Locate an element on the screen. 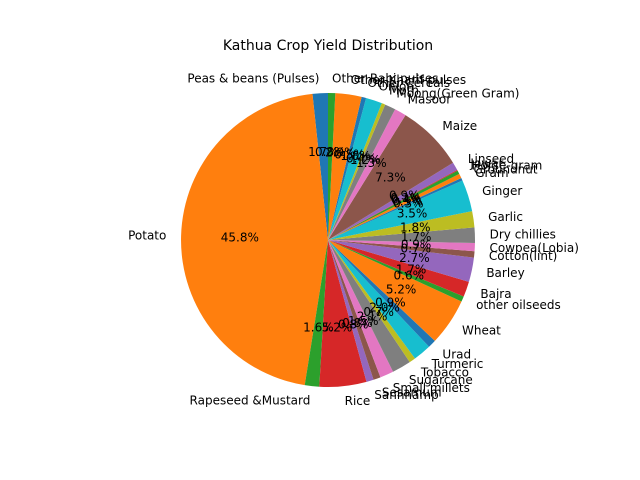  slice-label: Other Rabi pulses is located at coordinates (385, 78).